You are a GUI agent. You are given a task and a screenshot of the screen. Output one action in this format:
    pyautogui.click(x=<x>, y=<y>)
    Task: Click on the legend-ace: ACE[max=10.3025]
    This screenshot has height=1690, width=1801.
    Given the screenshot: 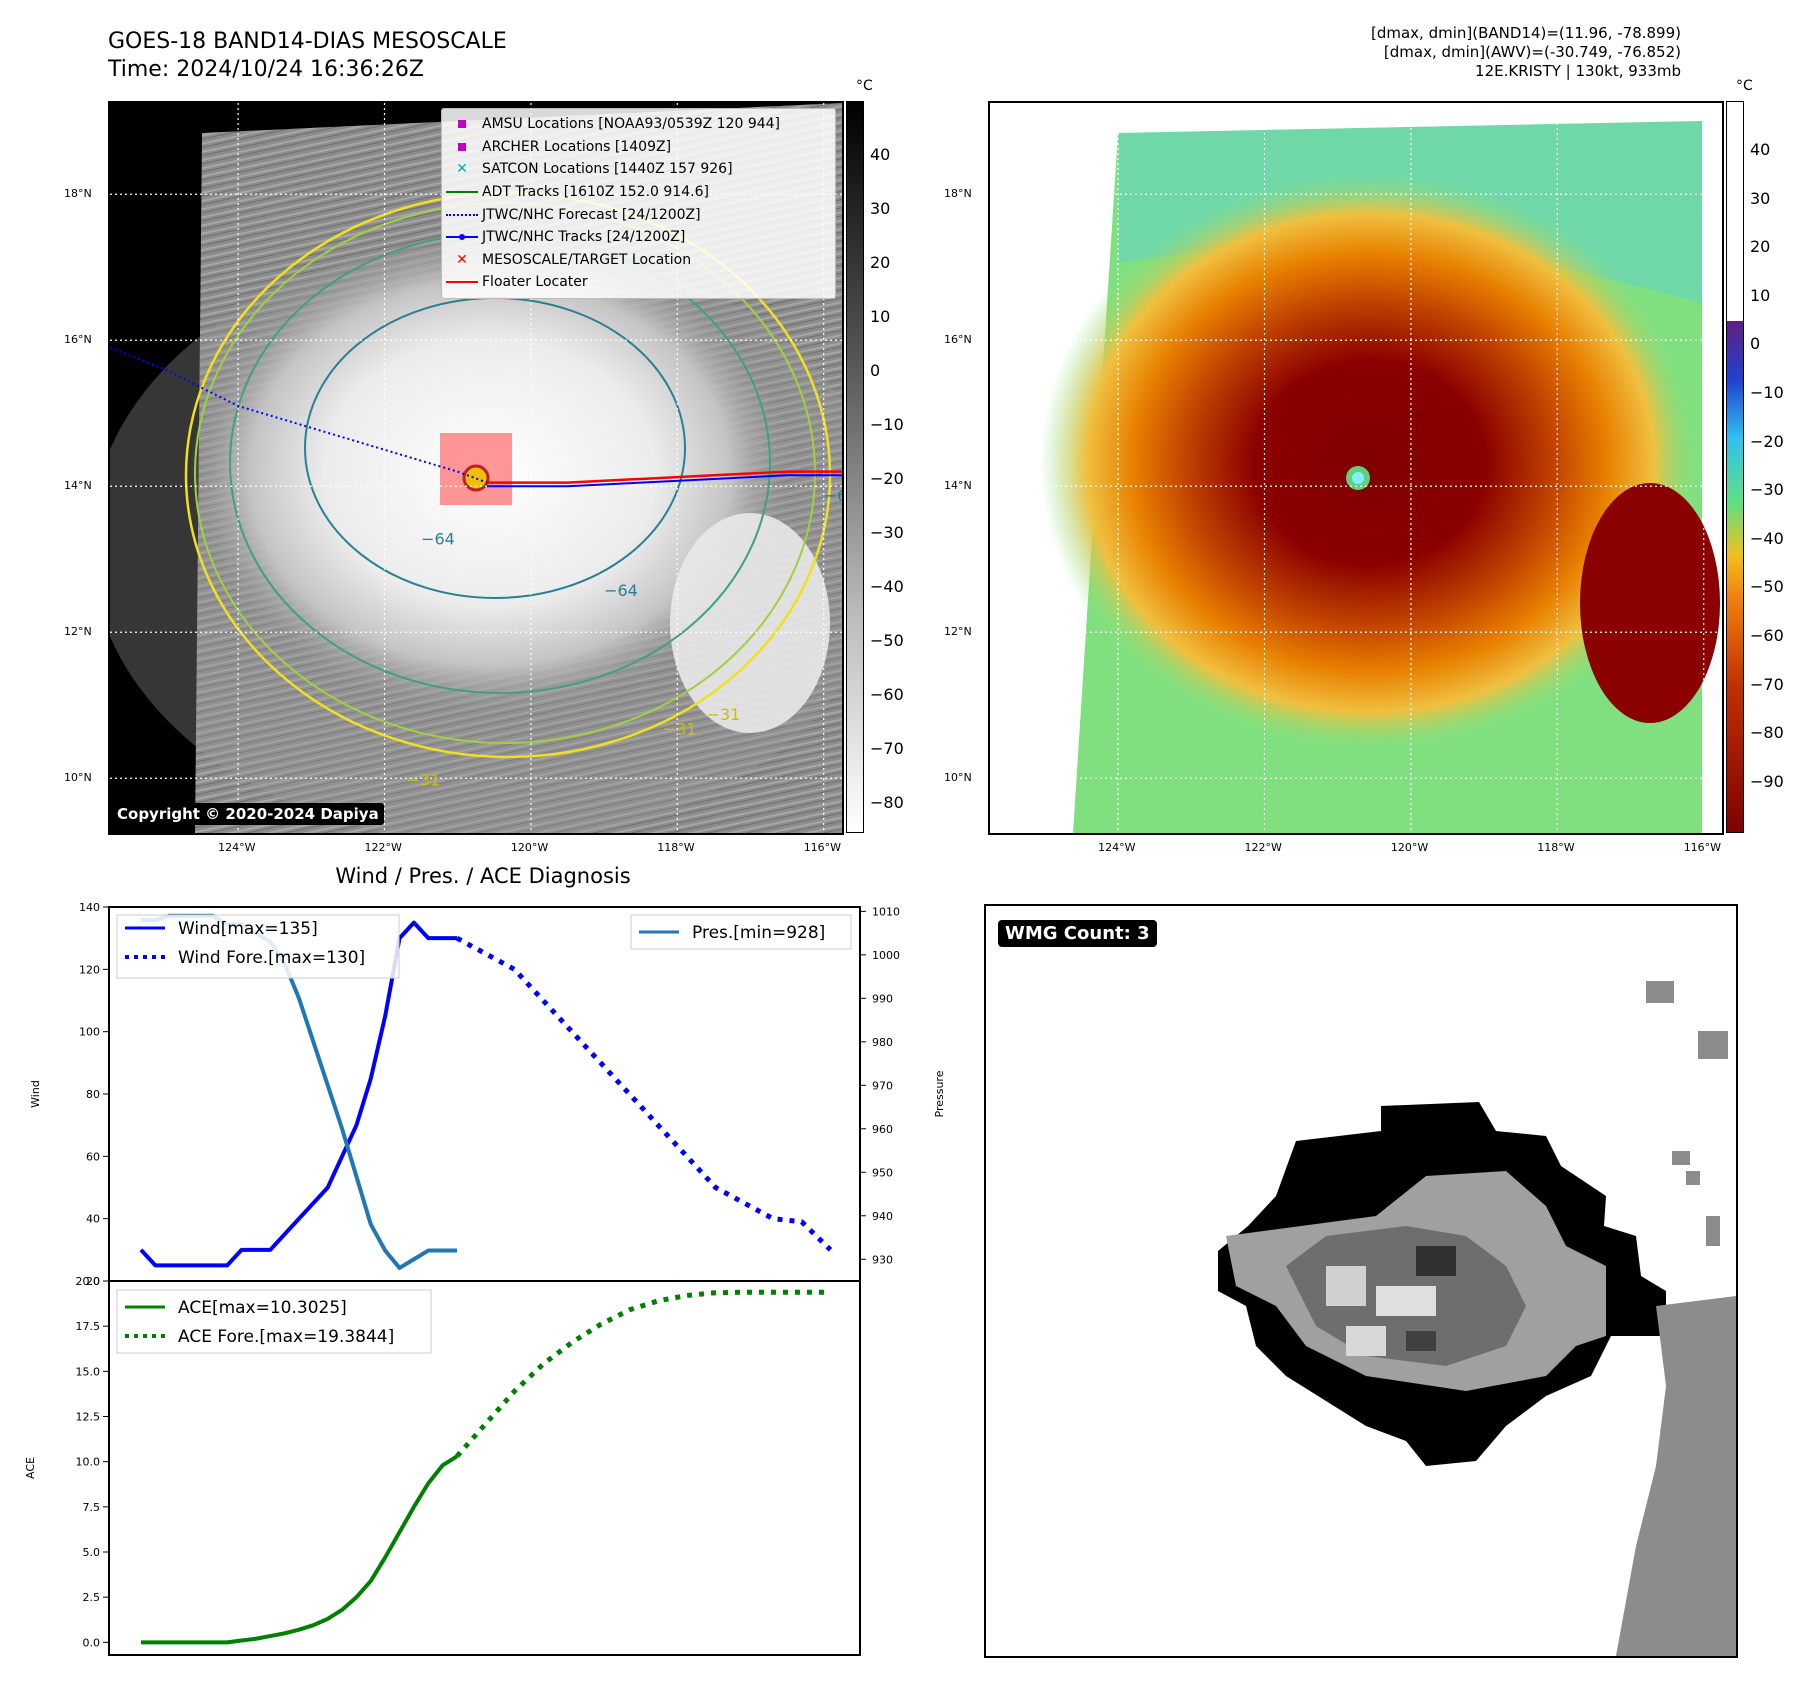 What is the action you would take?
    pyautogui.click(x=262, y=1308)
    